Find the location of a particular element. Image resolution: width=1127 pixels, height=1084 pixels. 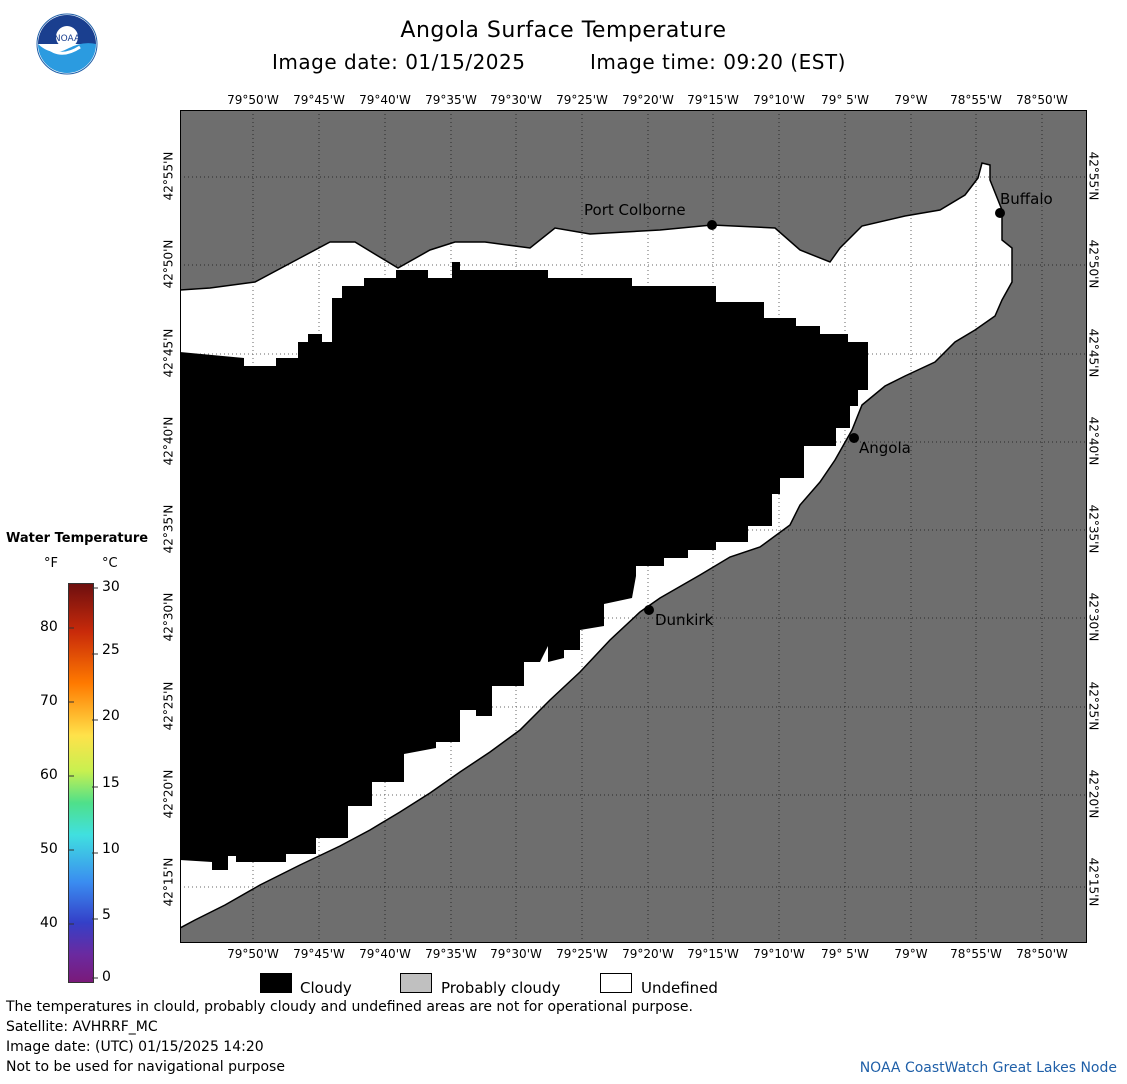

lon-label-top: 78°50'W is located at coordinates (1042, 100).